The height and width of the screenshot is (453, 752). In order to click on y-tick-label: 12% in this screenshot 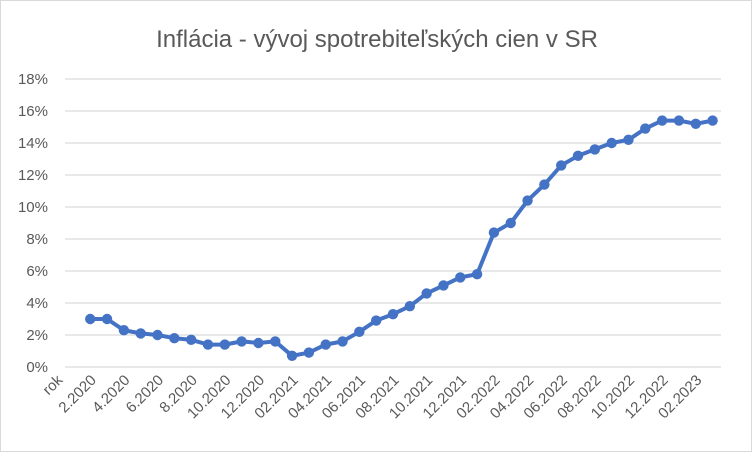, I will do `click(33, 175)`.